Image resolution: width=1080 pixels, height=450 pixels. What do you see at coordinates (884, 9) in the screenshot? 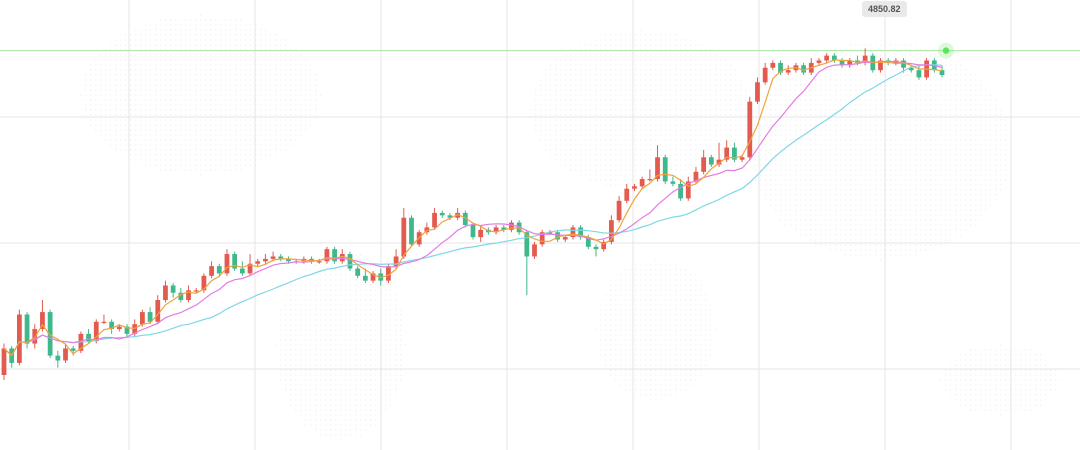
I see `current-price-label: 4850.82` at bounding box center [884, 9].